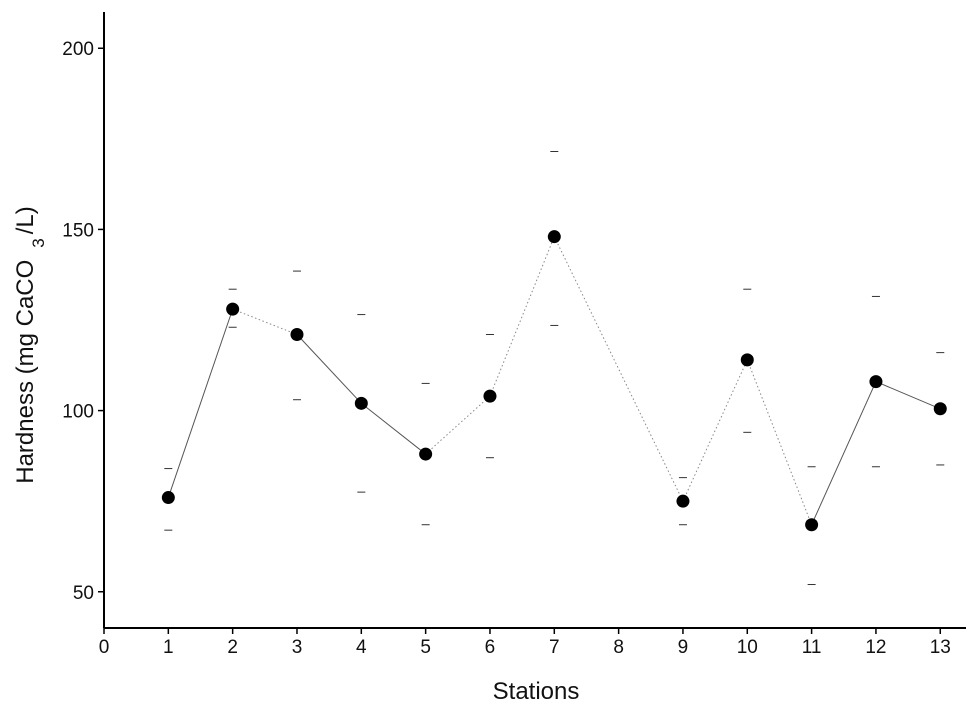  What do you see at coordinates (83, 593) in the screenshot?
I see `y-tick-label: 50` at bounding box center [83, 593].